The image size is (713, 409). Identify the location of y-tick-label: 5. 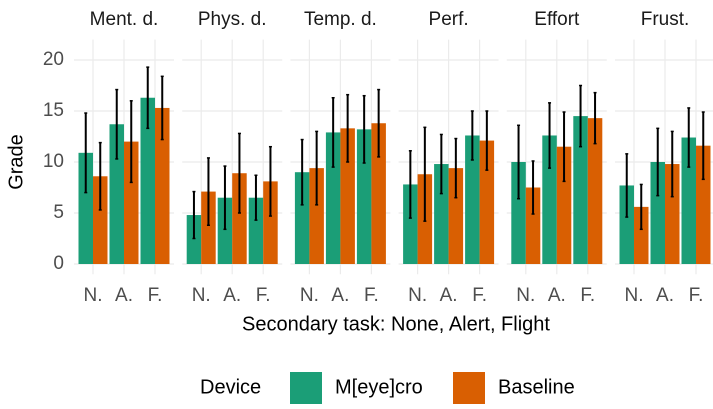
(58, 212).